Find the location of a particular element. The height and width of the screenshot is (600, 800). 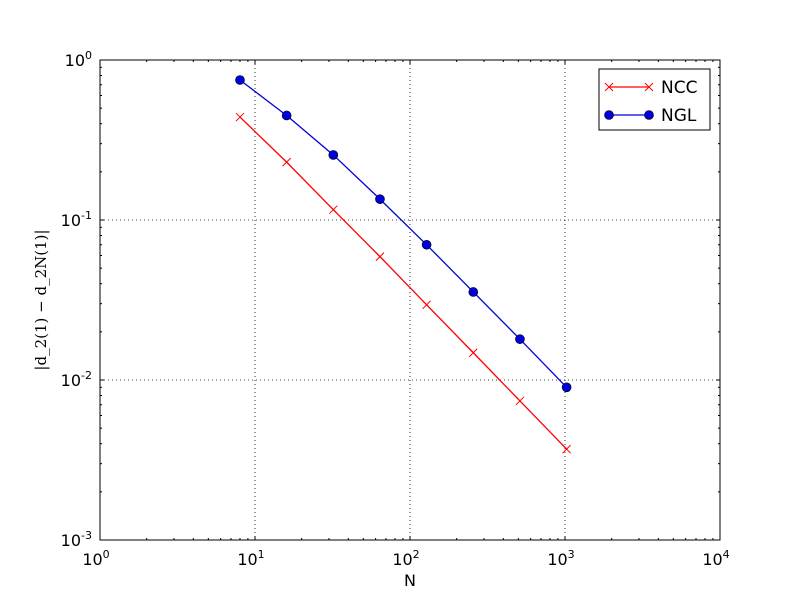

legend: NCC NGL is located at coordinates (654, 99).